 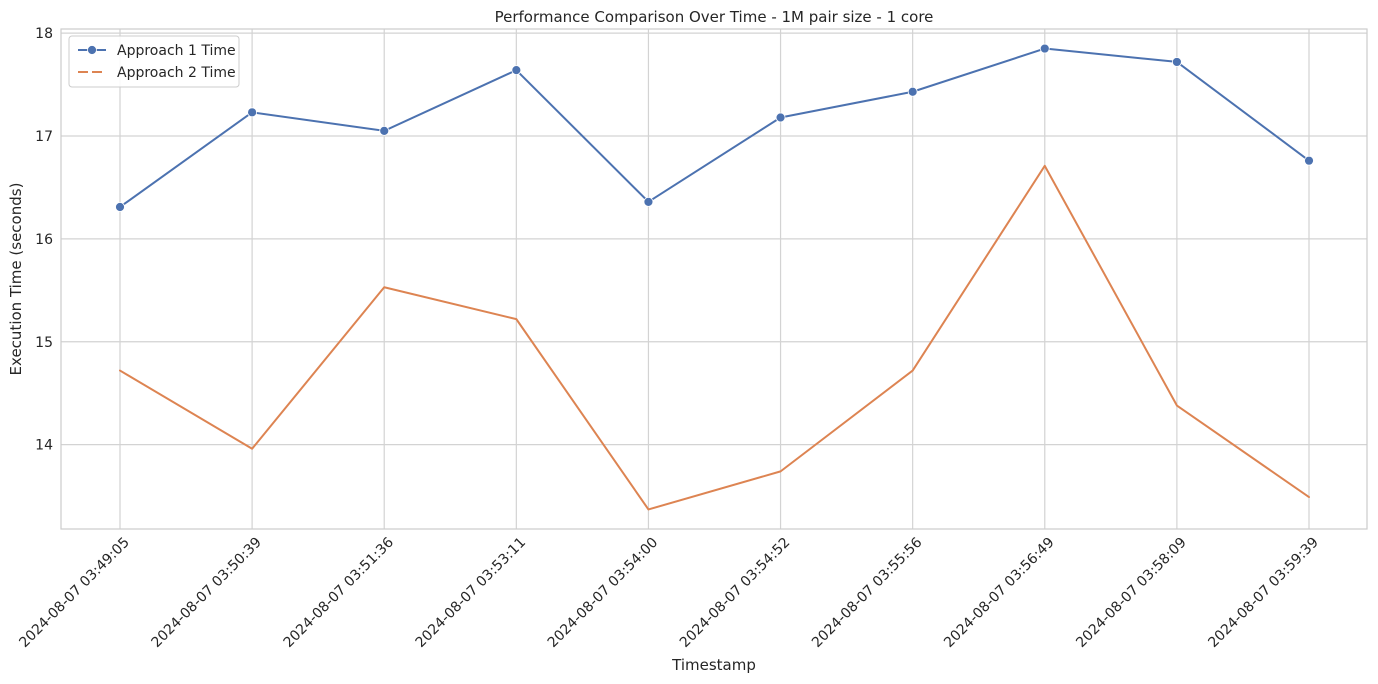 I want to click on legend: Approach 1 Time Approach 2 Time, so click(x=154, y=61).